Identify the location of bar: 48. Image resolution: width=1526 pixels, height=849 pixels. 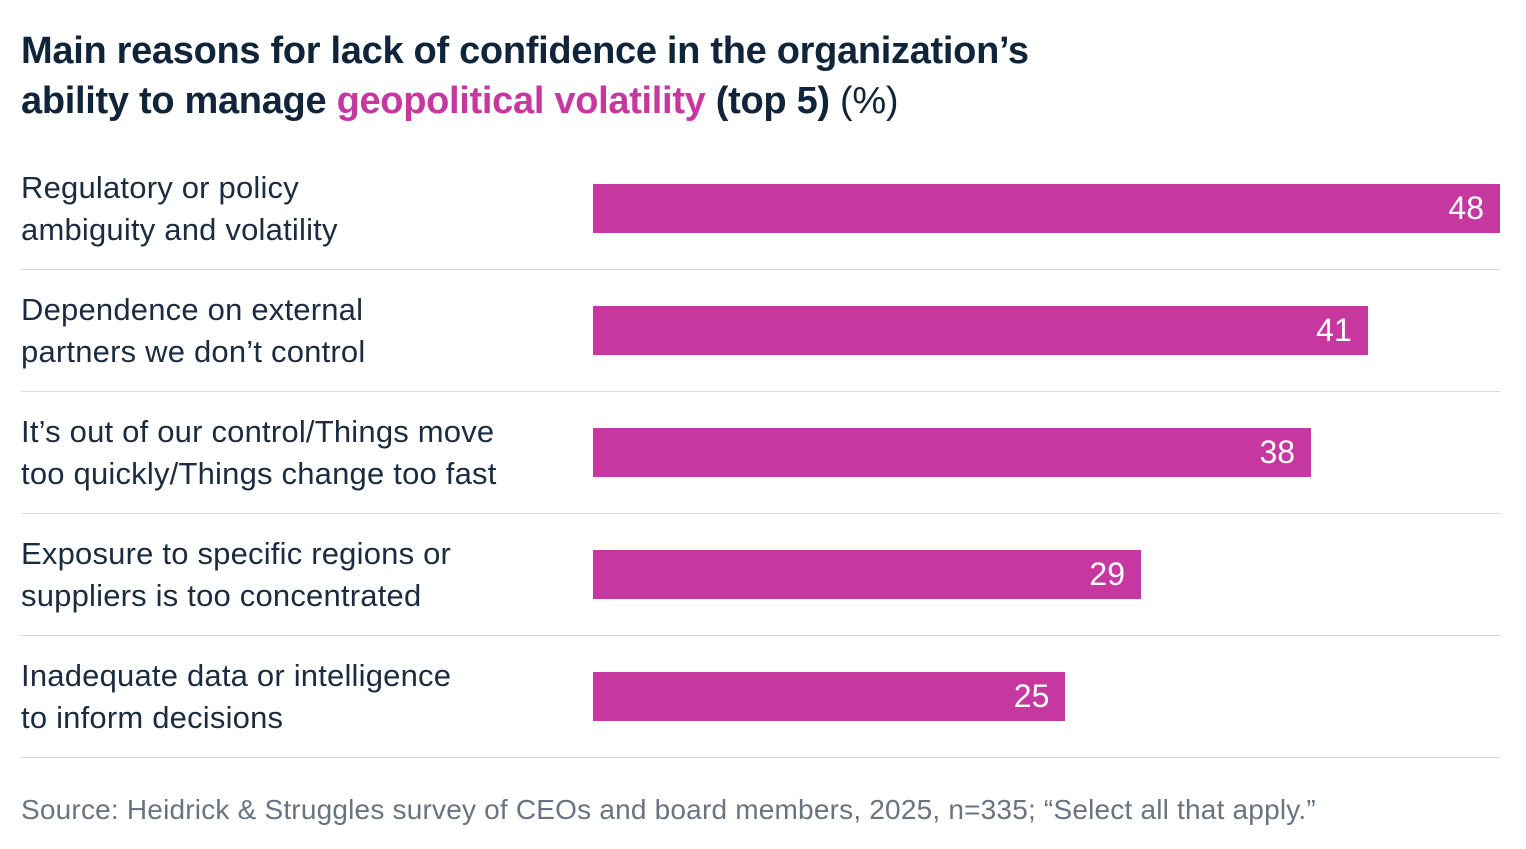
(1046, 208).